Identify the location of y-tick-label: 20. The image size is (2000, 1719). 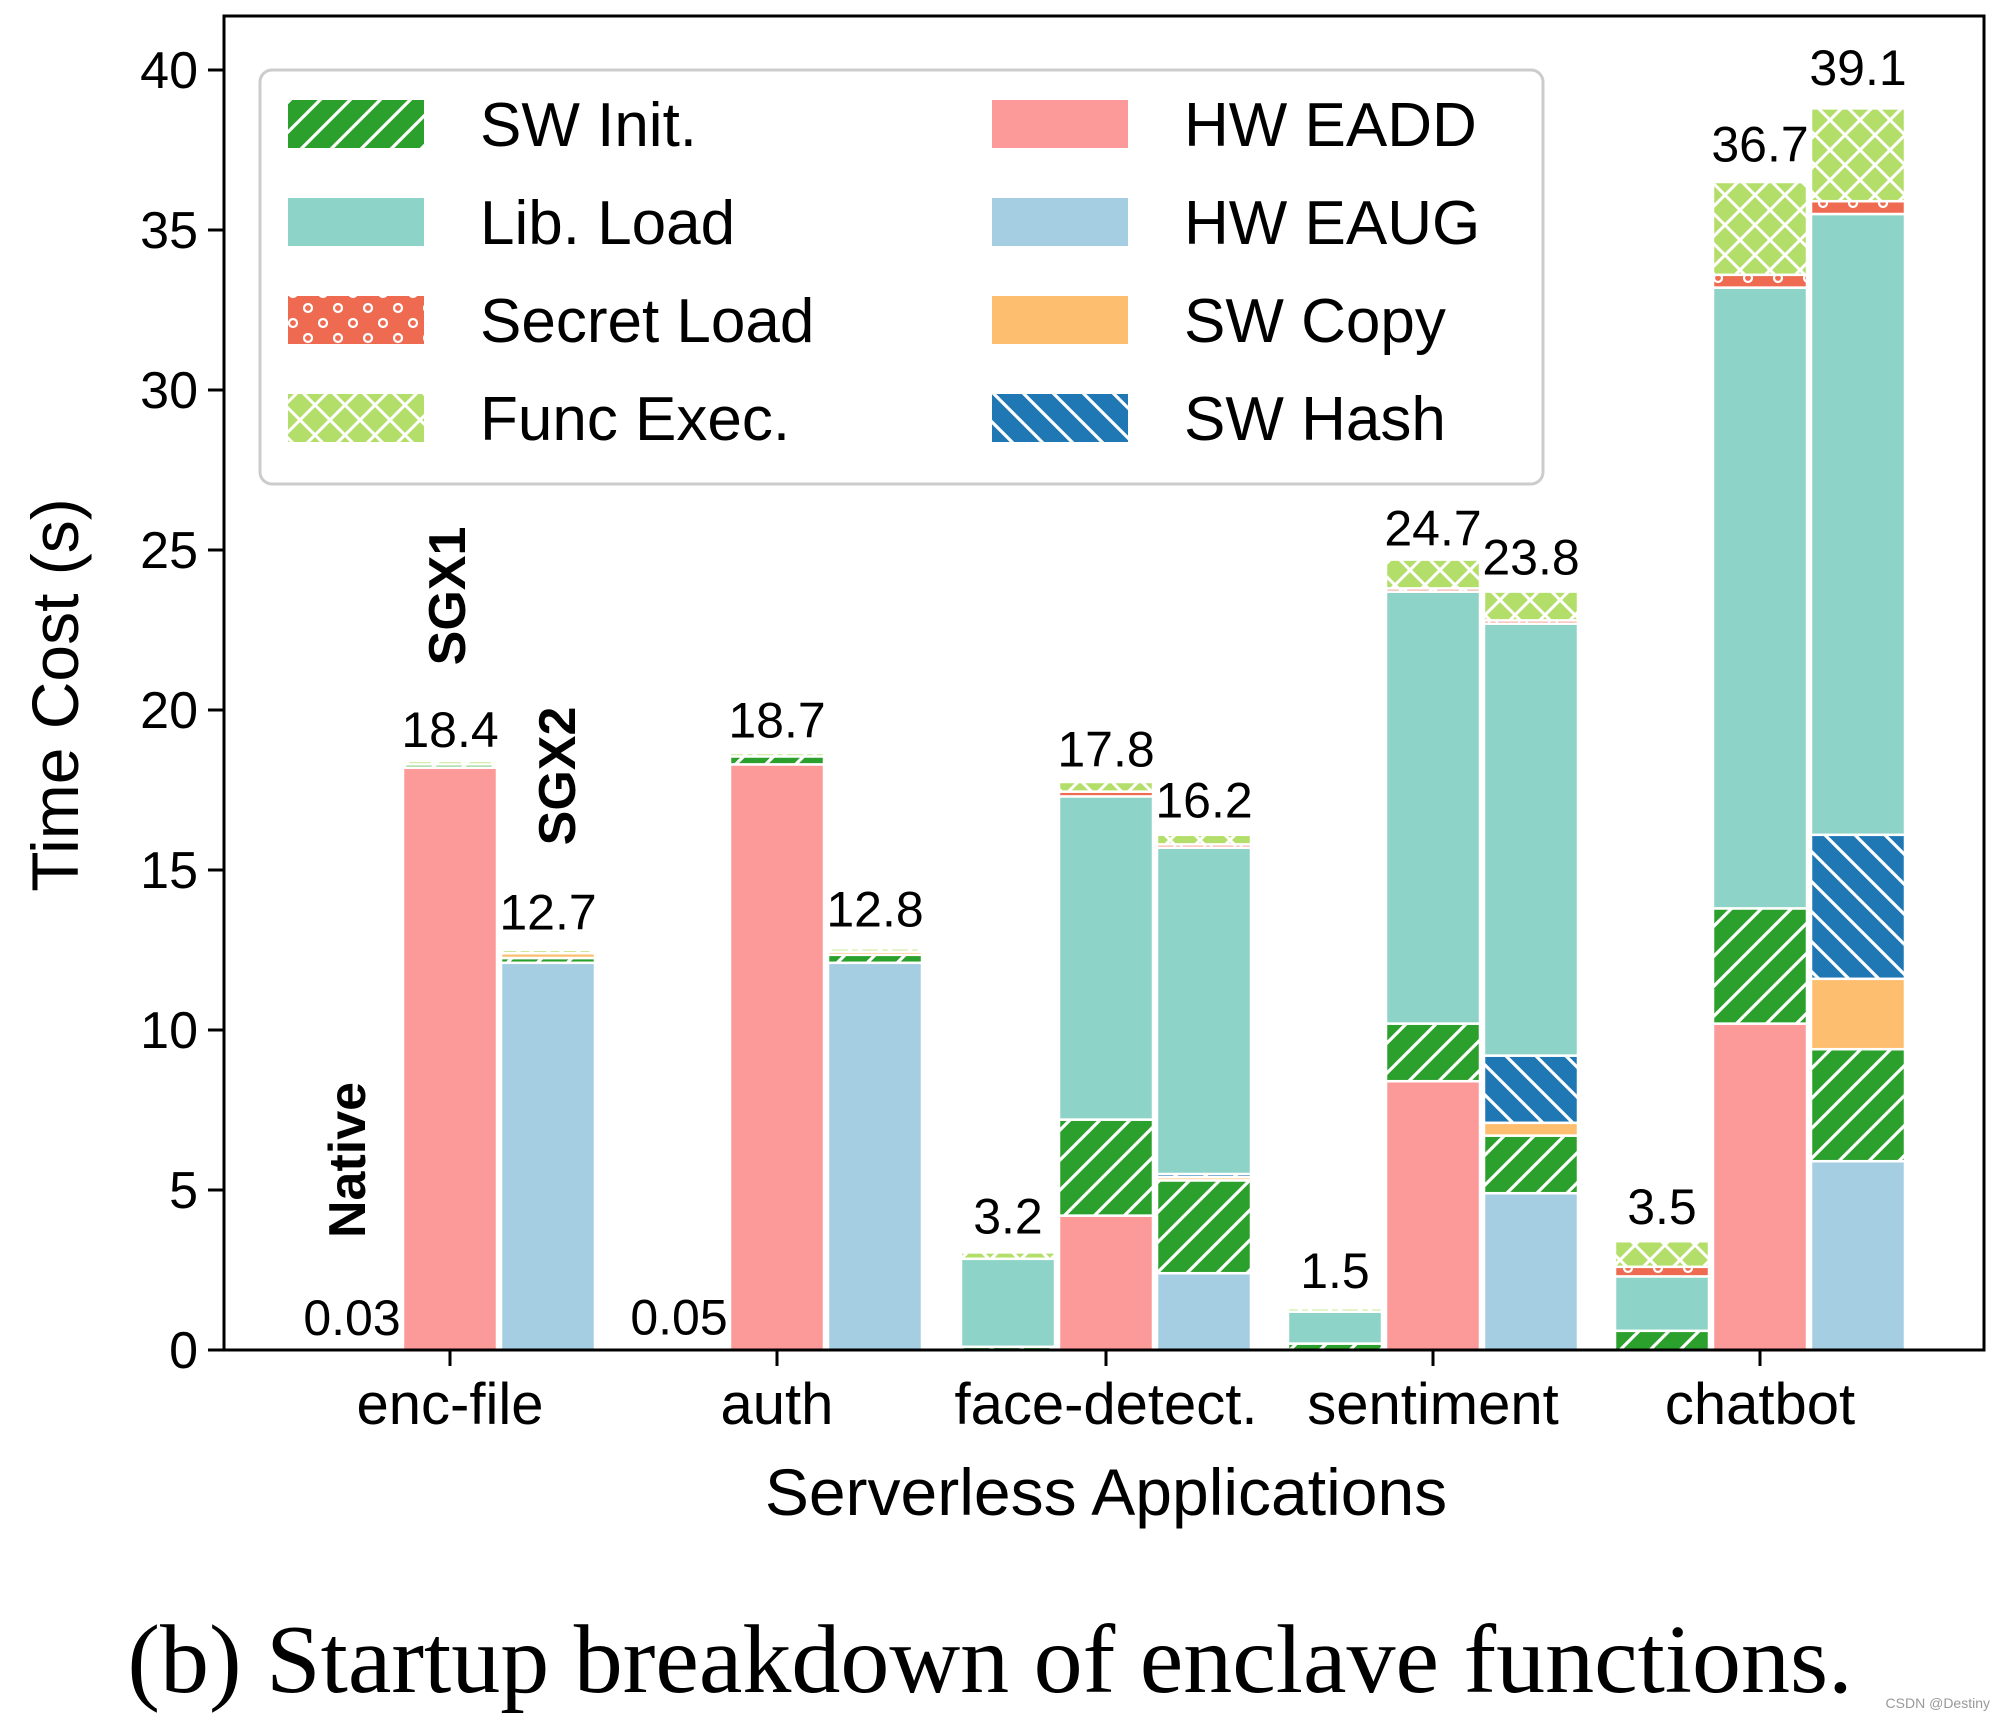
(169, 711).